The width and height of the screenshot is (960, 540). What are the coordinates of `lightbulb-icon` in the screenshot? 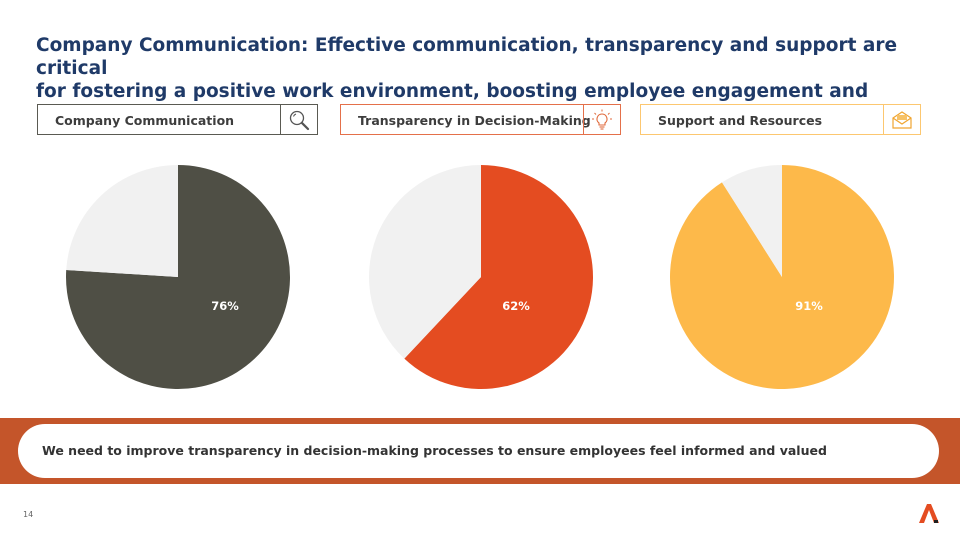 It's located at (602, 119).